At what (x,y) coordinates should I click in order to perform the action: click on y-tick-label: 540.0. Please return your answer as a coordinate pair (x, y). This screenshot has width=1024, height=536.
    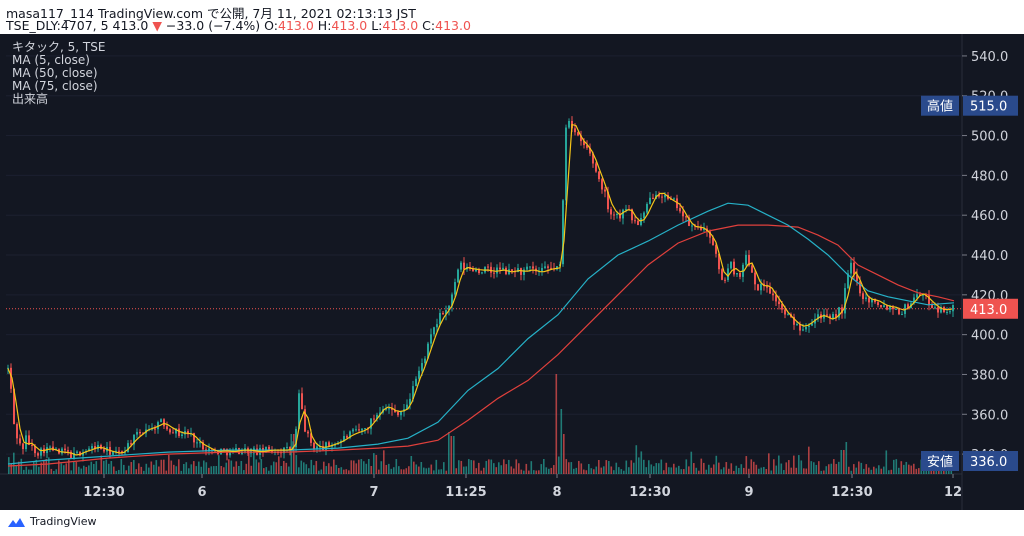
    Looking at the image, I should click on (989, 57).